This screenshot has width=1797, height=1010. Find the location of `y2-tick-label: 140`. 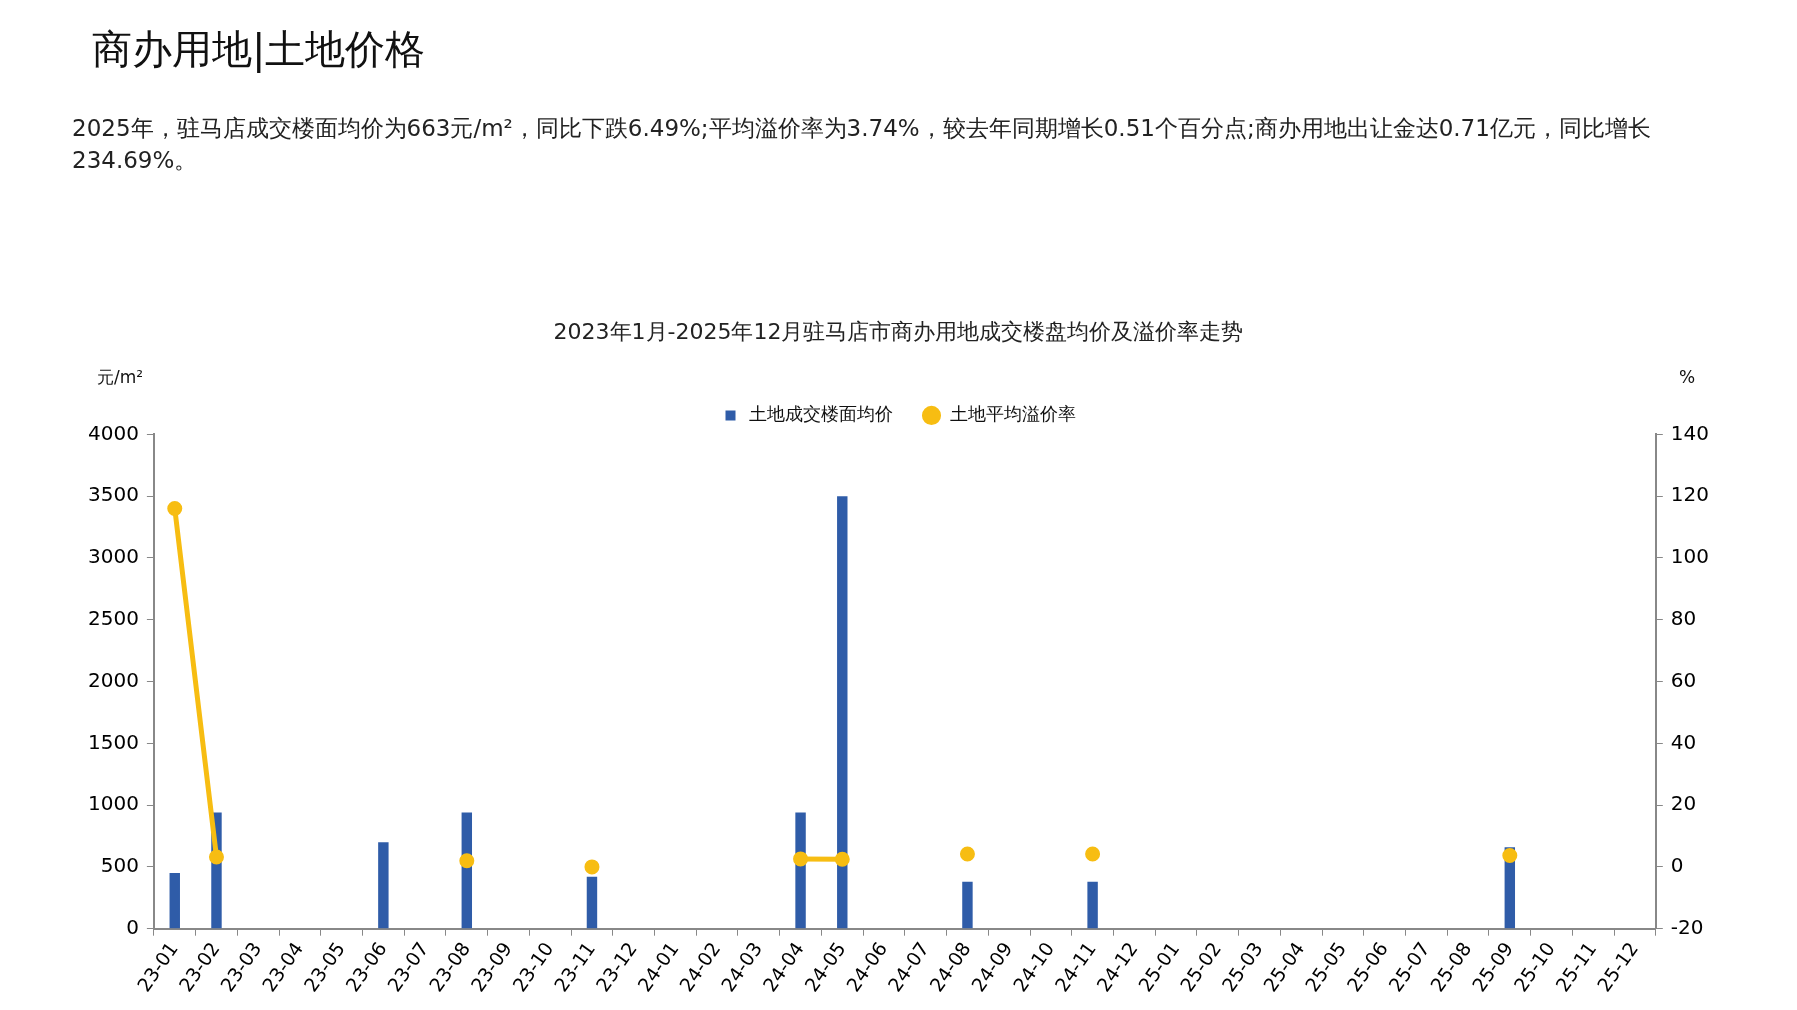

y2-tick-label: 140 is located at coordinates (1690, 432).